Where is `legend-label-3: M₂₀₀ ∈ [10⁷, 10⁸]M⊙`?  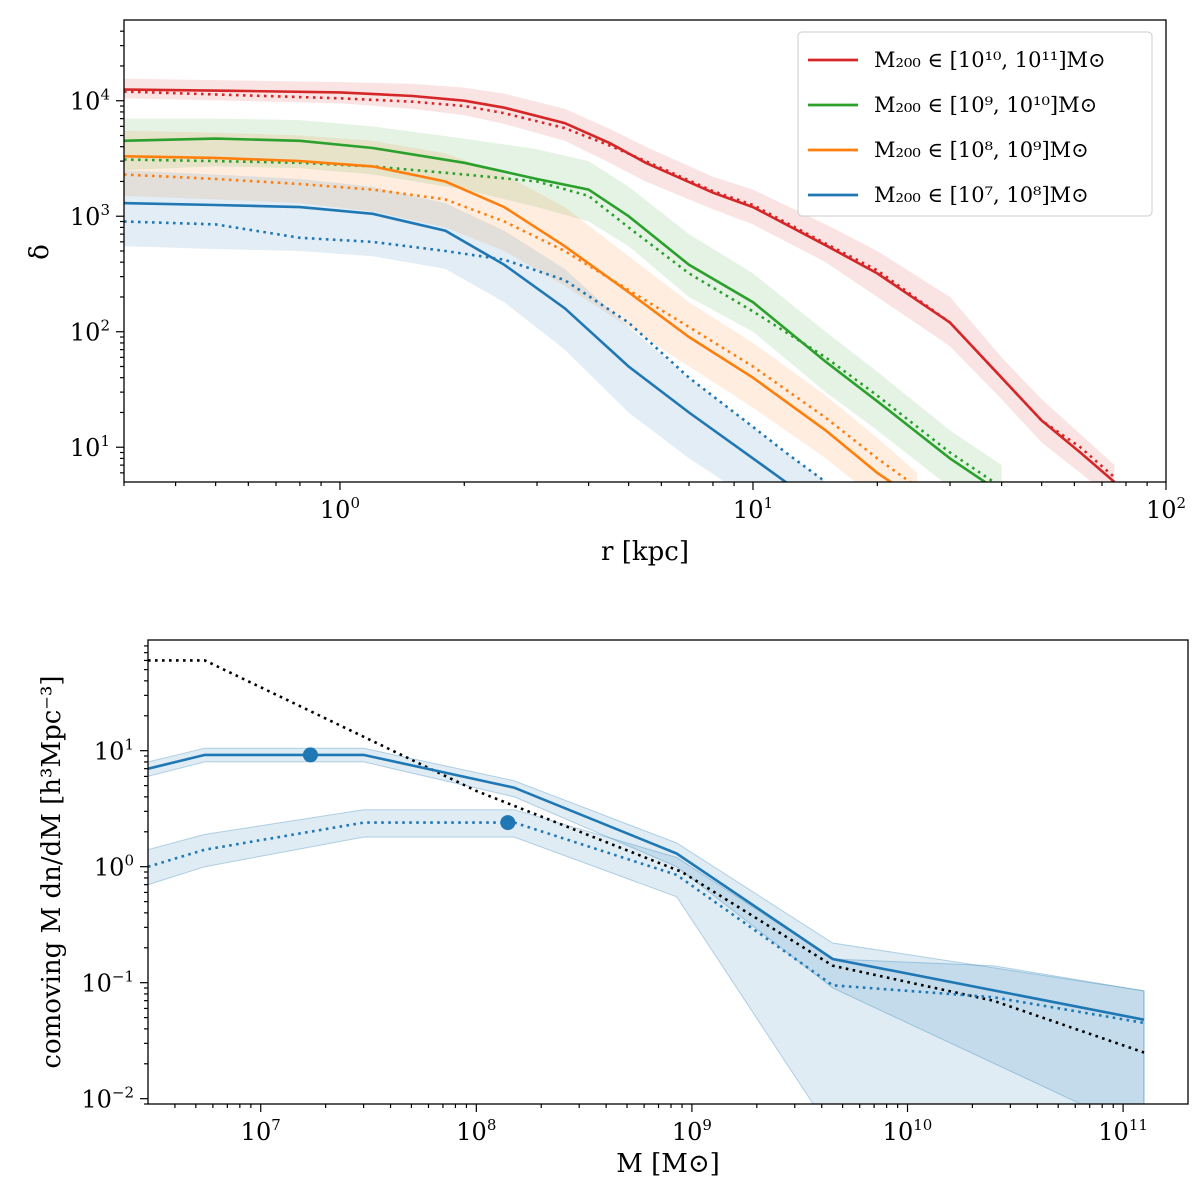 legend-label-3: M₂₀₀ ∈ [10⁷, 10⁸]M⊙ is located at coordinates (981, 195).